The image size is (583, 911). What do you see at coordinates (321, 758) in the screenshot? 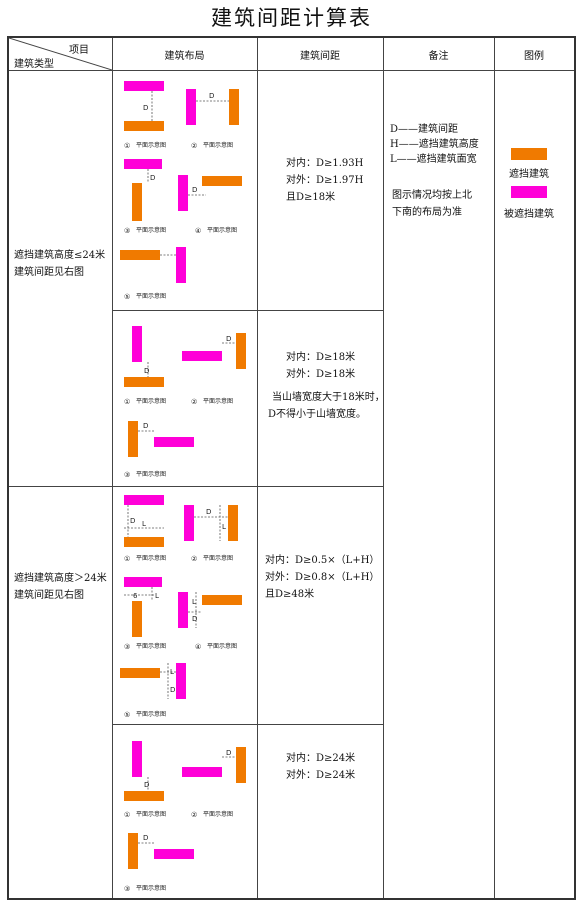
I see `spacing-line: 对内：D≥24米` at bounding box center [321, 758].